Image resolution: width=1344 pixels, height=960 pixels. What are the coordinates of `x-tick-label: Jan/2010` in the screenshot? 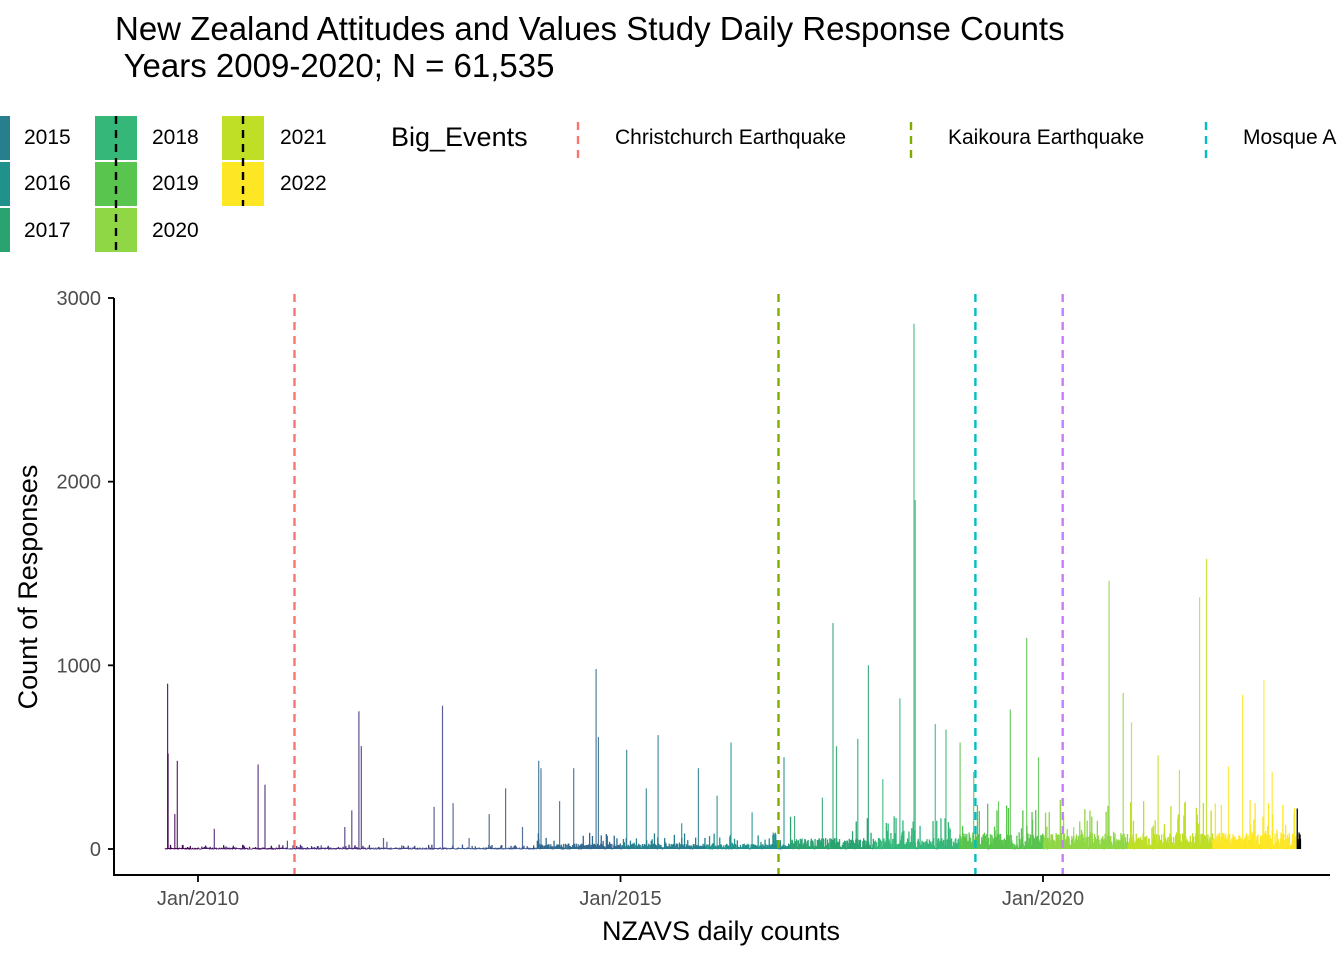 It's located at (198, 899).